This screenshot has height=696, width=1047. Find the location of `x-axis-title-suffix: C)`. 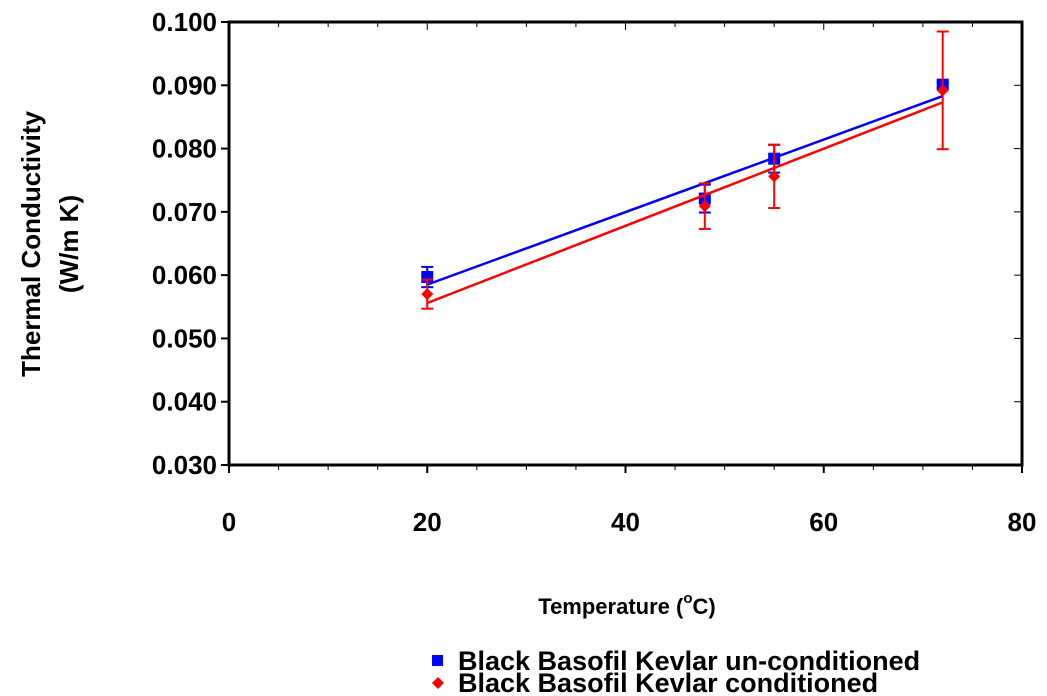

x-axis-title-suffix: C) is located at coordinates (704, 606).